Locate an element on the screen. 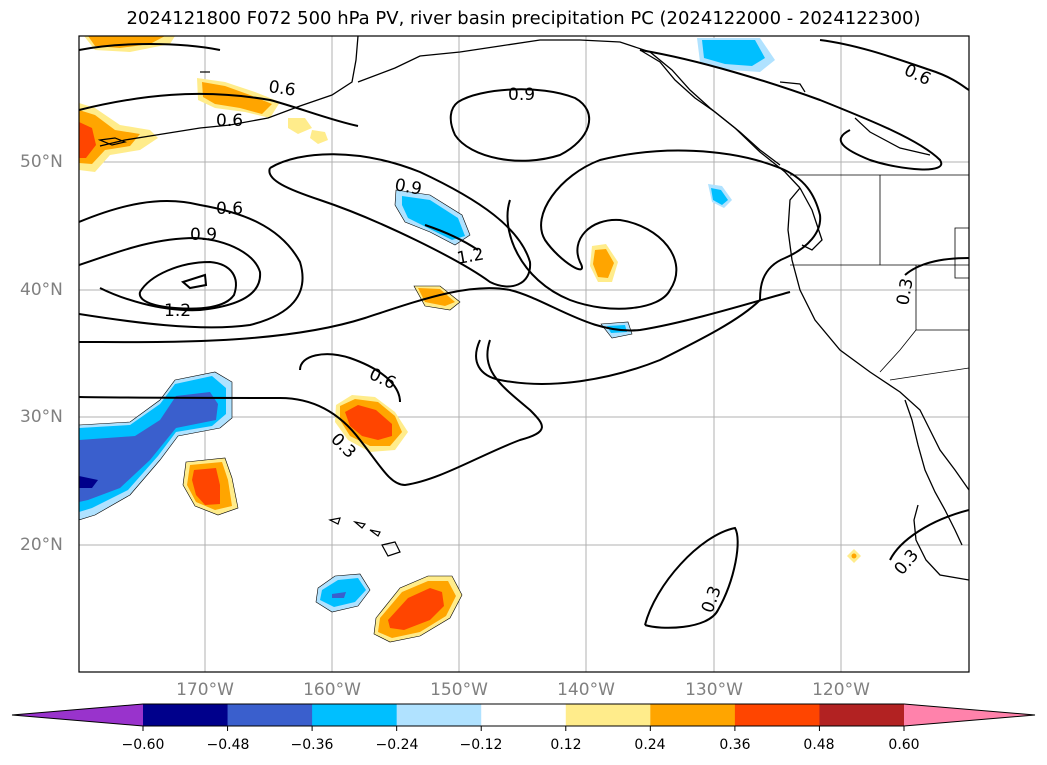 The height and width of the screenshot is (765, 1047). longitude-label: 140°W is located at coordinates (586, 690).